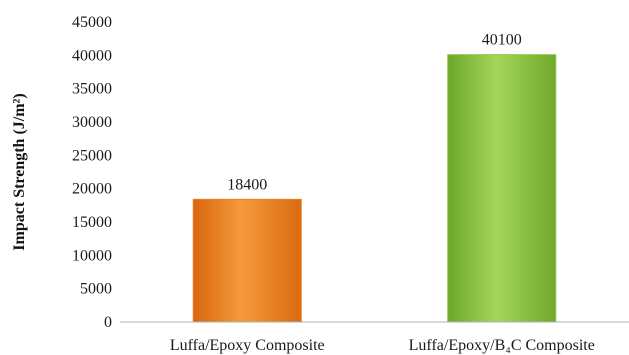  I want to click on y-tick-label: 25000, so click(92, 155).